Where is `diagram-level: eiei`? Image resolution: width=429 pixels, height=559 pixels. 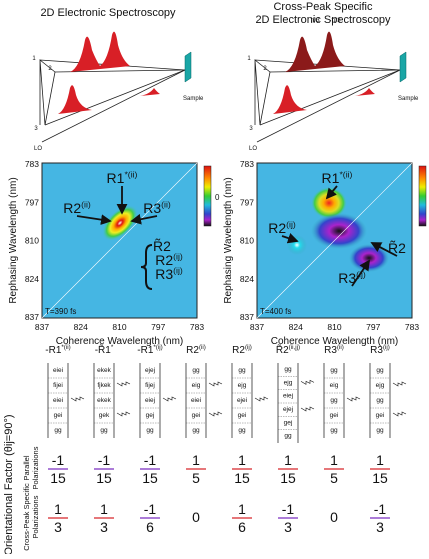 diagram-level: eiei is located at coordinates (196, 400).